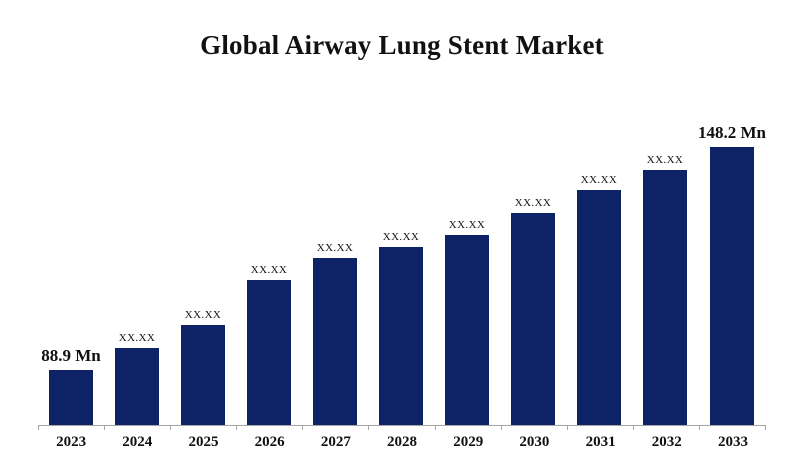  Describe the element at coordinates (666, 442) in the screenshot. I see `x-axis-label: 2032` at that location.